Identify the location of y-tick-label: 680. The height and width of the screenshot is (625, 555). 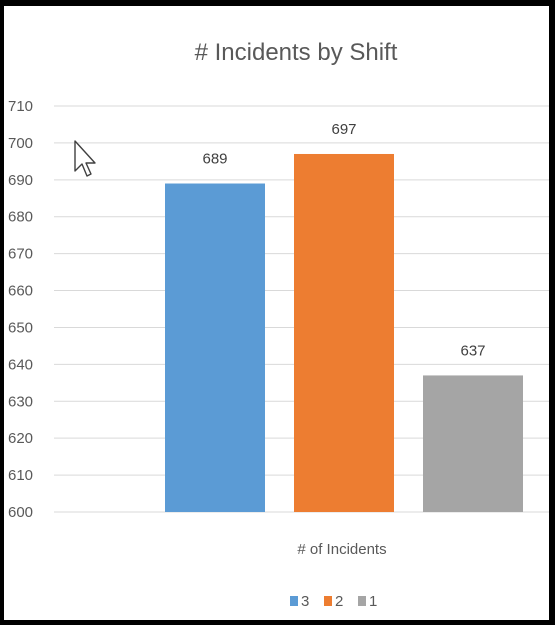
(20, 217).